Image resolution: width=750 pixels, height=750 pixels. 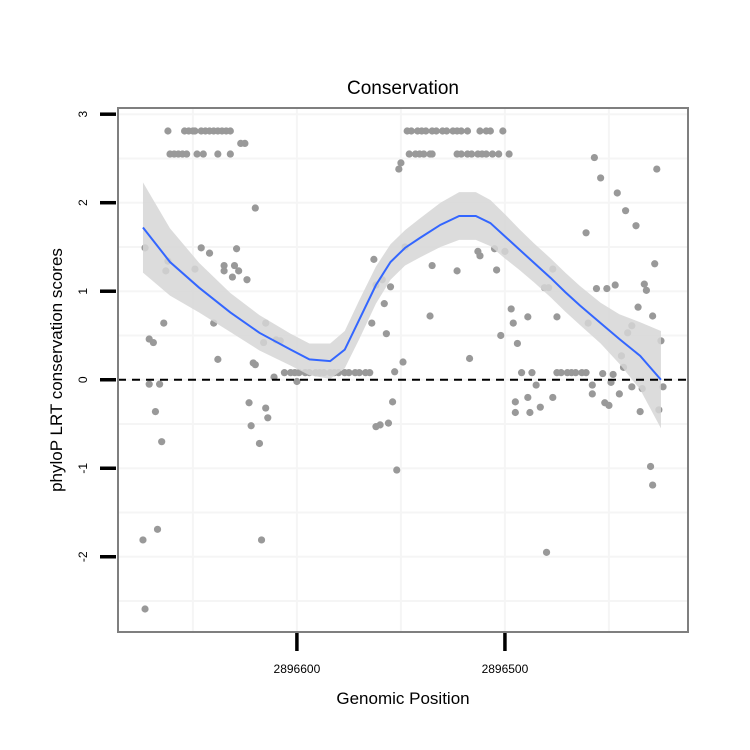 I want to click on chart-title: Conservation, so click(x=403, y=88).